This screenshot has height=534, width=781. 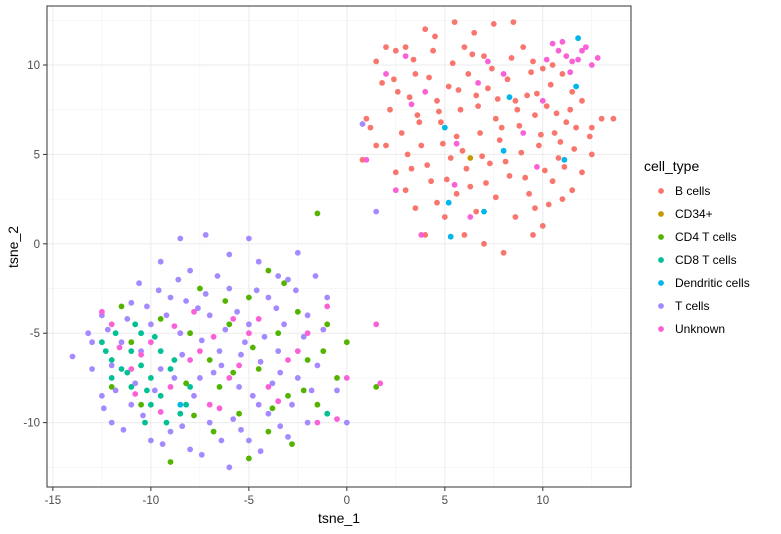 What do you see at coordinates (13, 247) in the screenshot?
I see `y-axis-title: tsne_2` at bounding box center [13, 247].